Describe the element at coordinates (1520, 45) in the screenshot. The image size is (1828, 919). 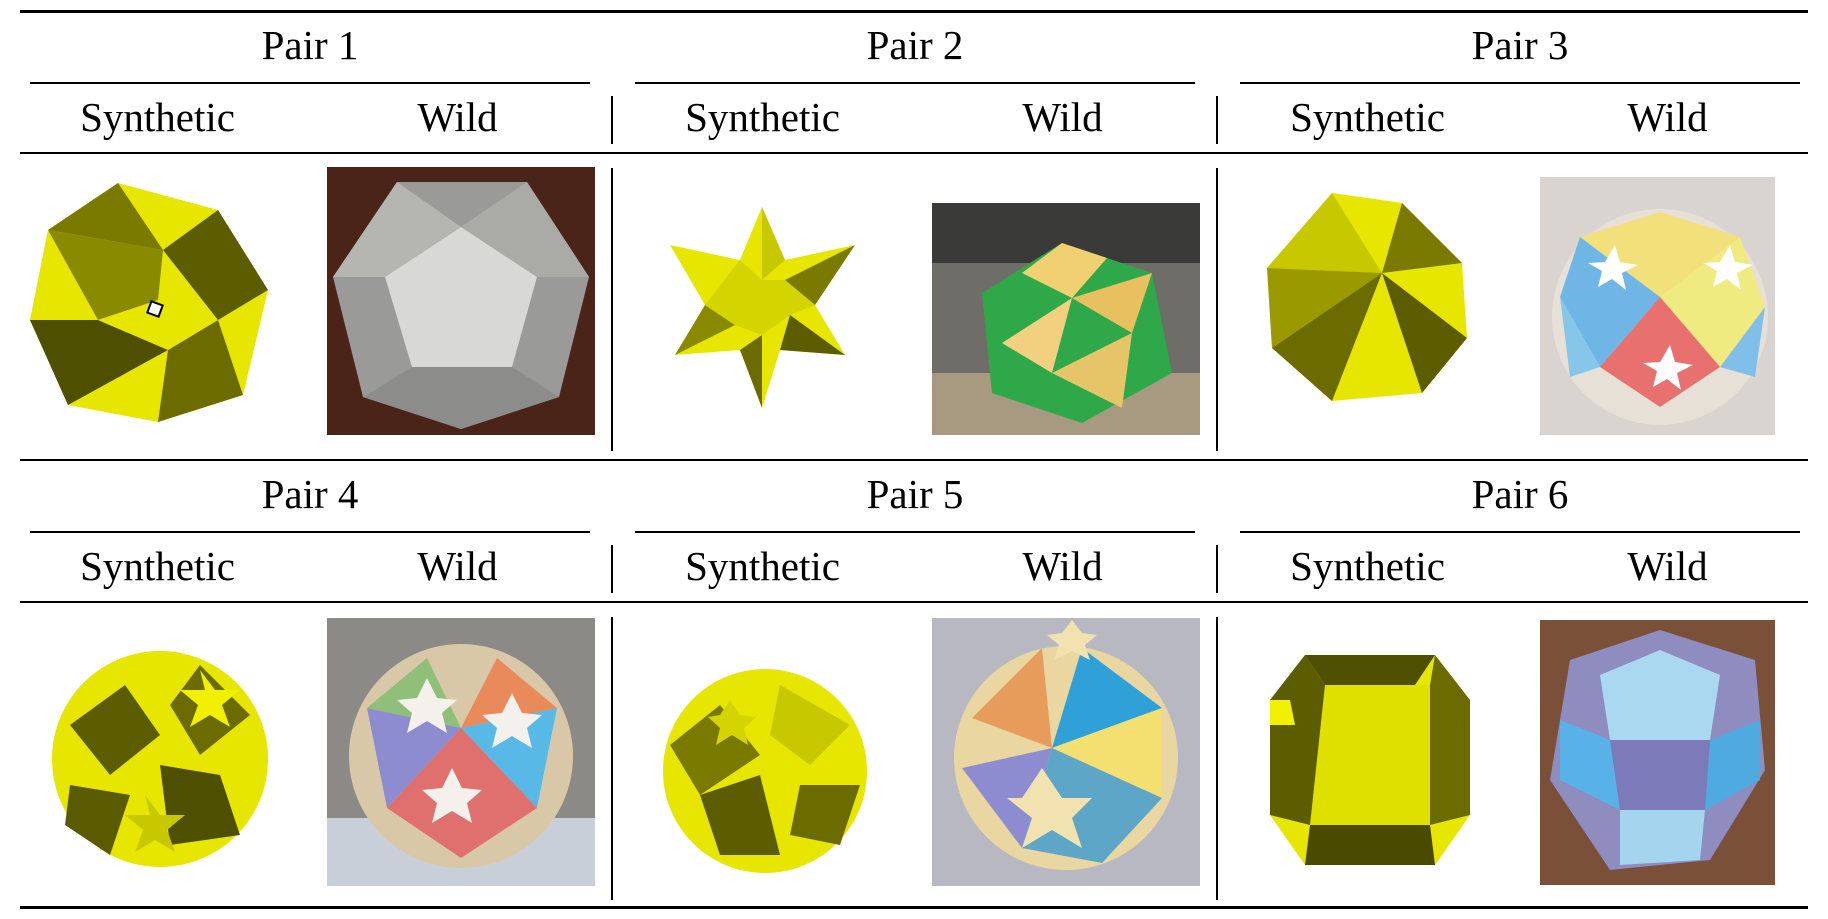
I see `pair-title: Pair 3` at that location.